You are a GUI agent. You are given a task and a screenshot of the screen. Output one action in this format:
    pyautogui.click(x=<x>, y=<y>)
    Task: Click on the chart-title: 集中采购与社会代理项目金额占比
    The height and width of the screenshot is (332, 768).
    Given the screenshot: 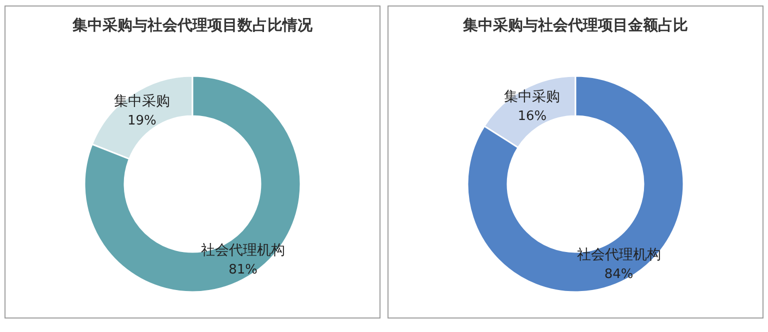 What is the action you would take?
    pyautogui.click(x=575, y=25)
    